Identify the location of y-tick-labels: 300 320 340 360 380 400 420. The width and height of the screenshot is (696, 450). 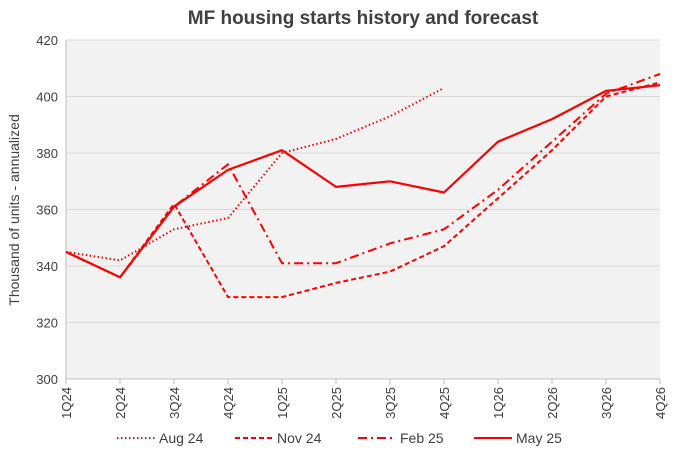
(47, 210).